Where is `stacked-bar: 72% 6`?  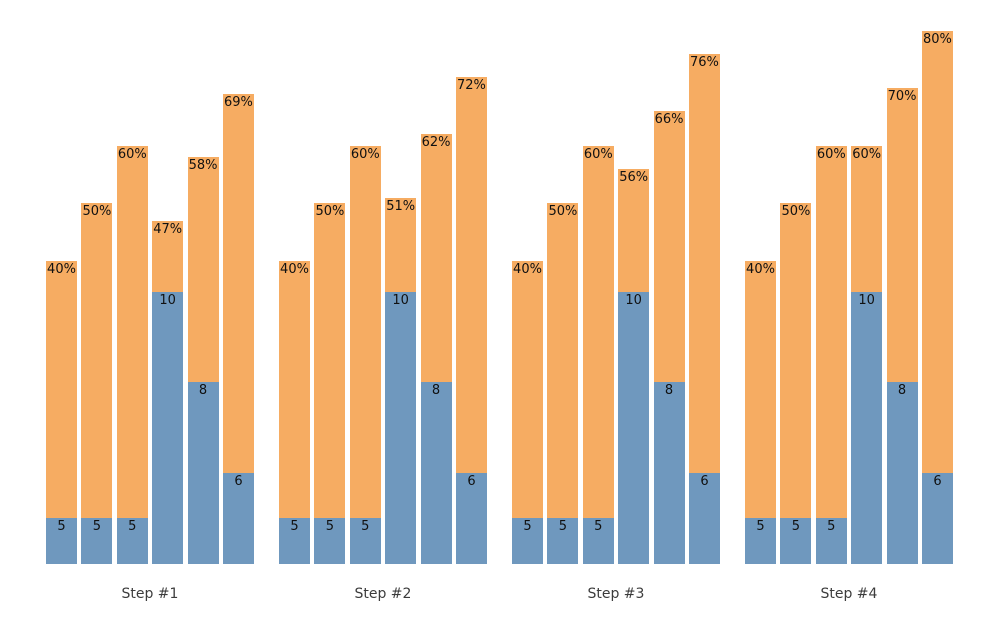
stacked-bar: 72% 6 is located at coordinates (471, 320).